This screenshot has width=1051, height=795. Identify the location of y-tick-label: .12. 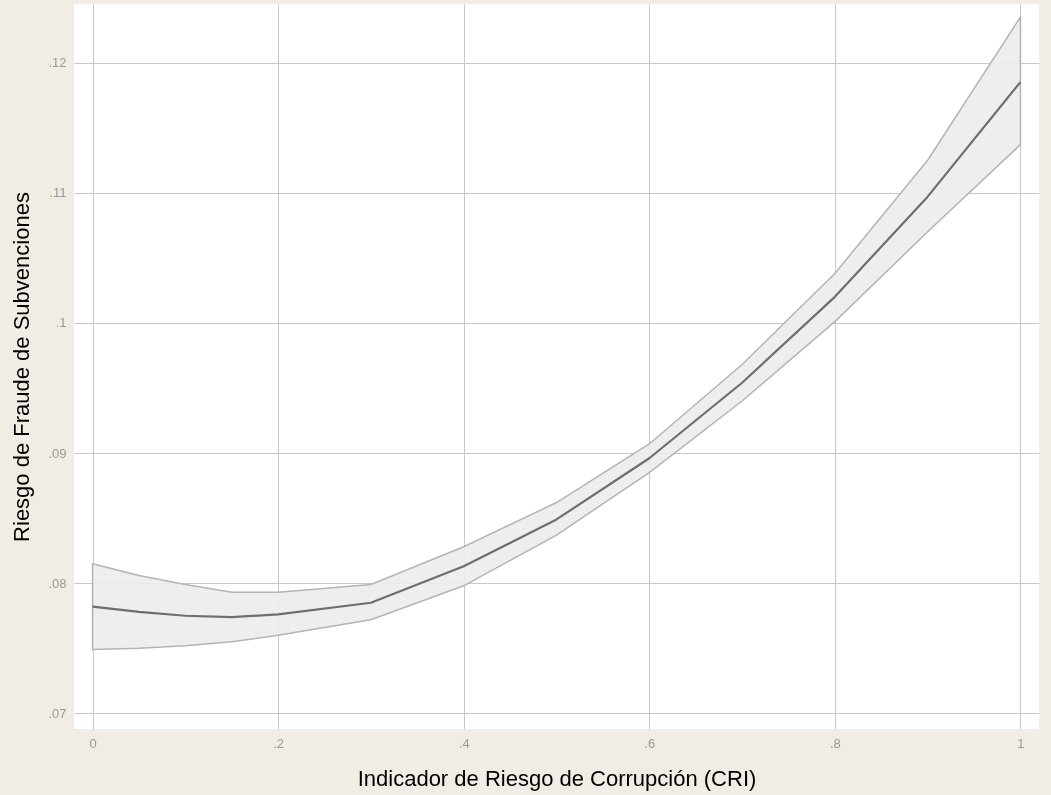
(57, 63).